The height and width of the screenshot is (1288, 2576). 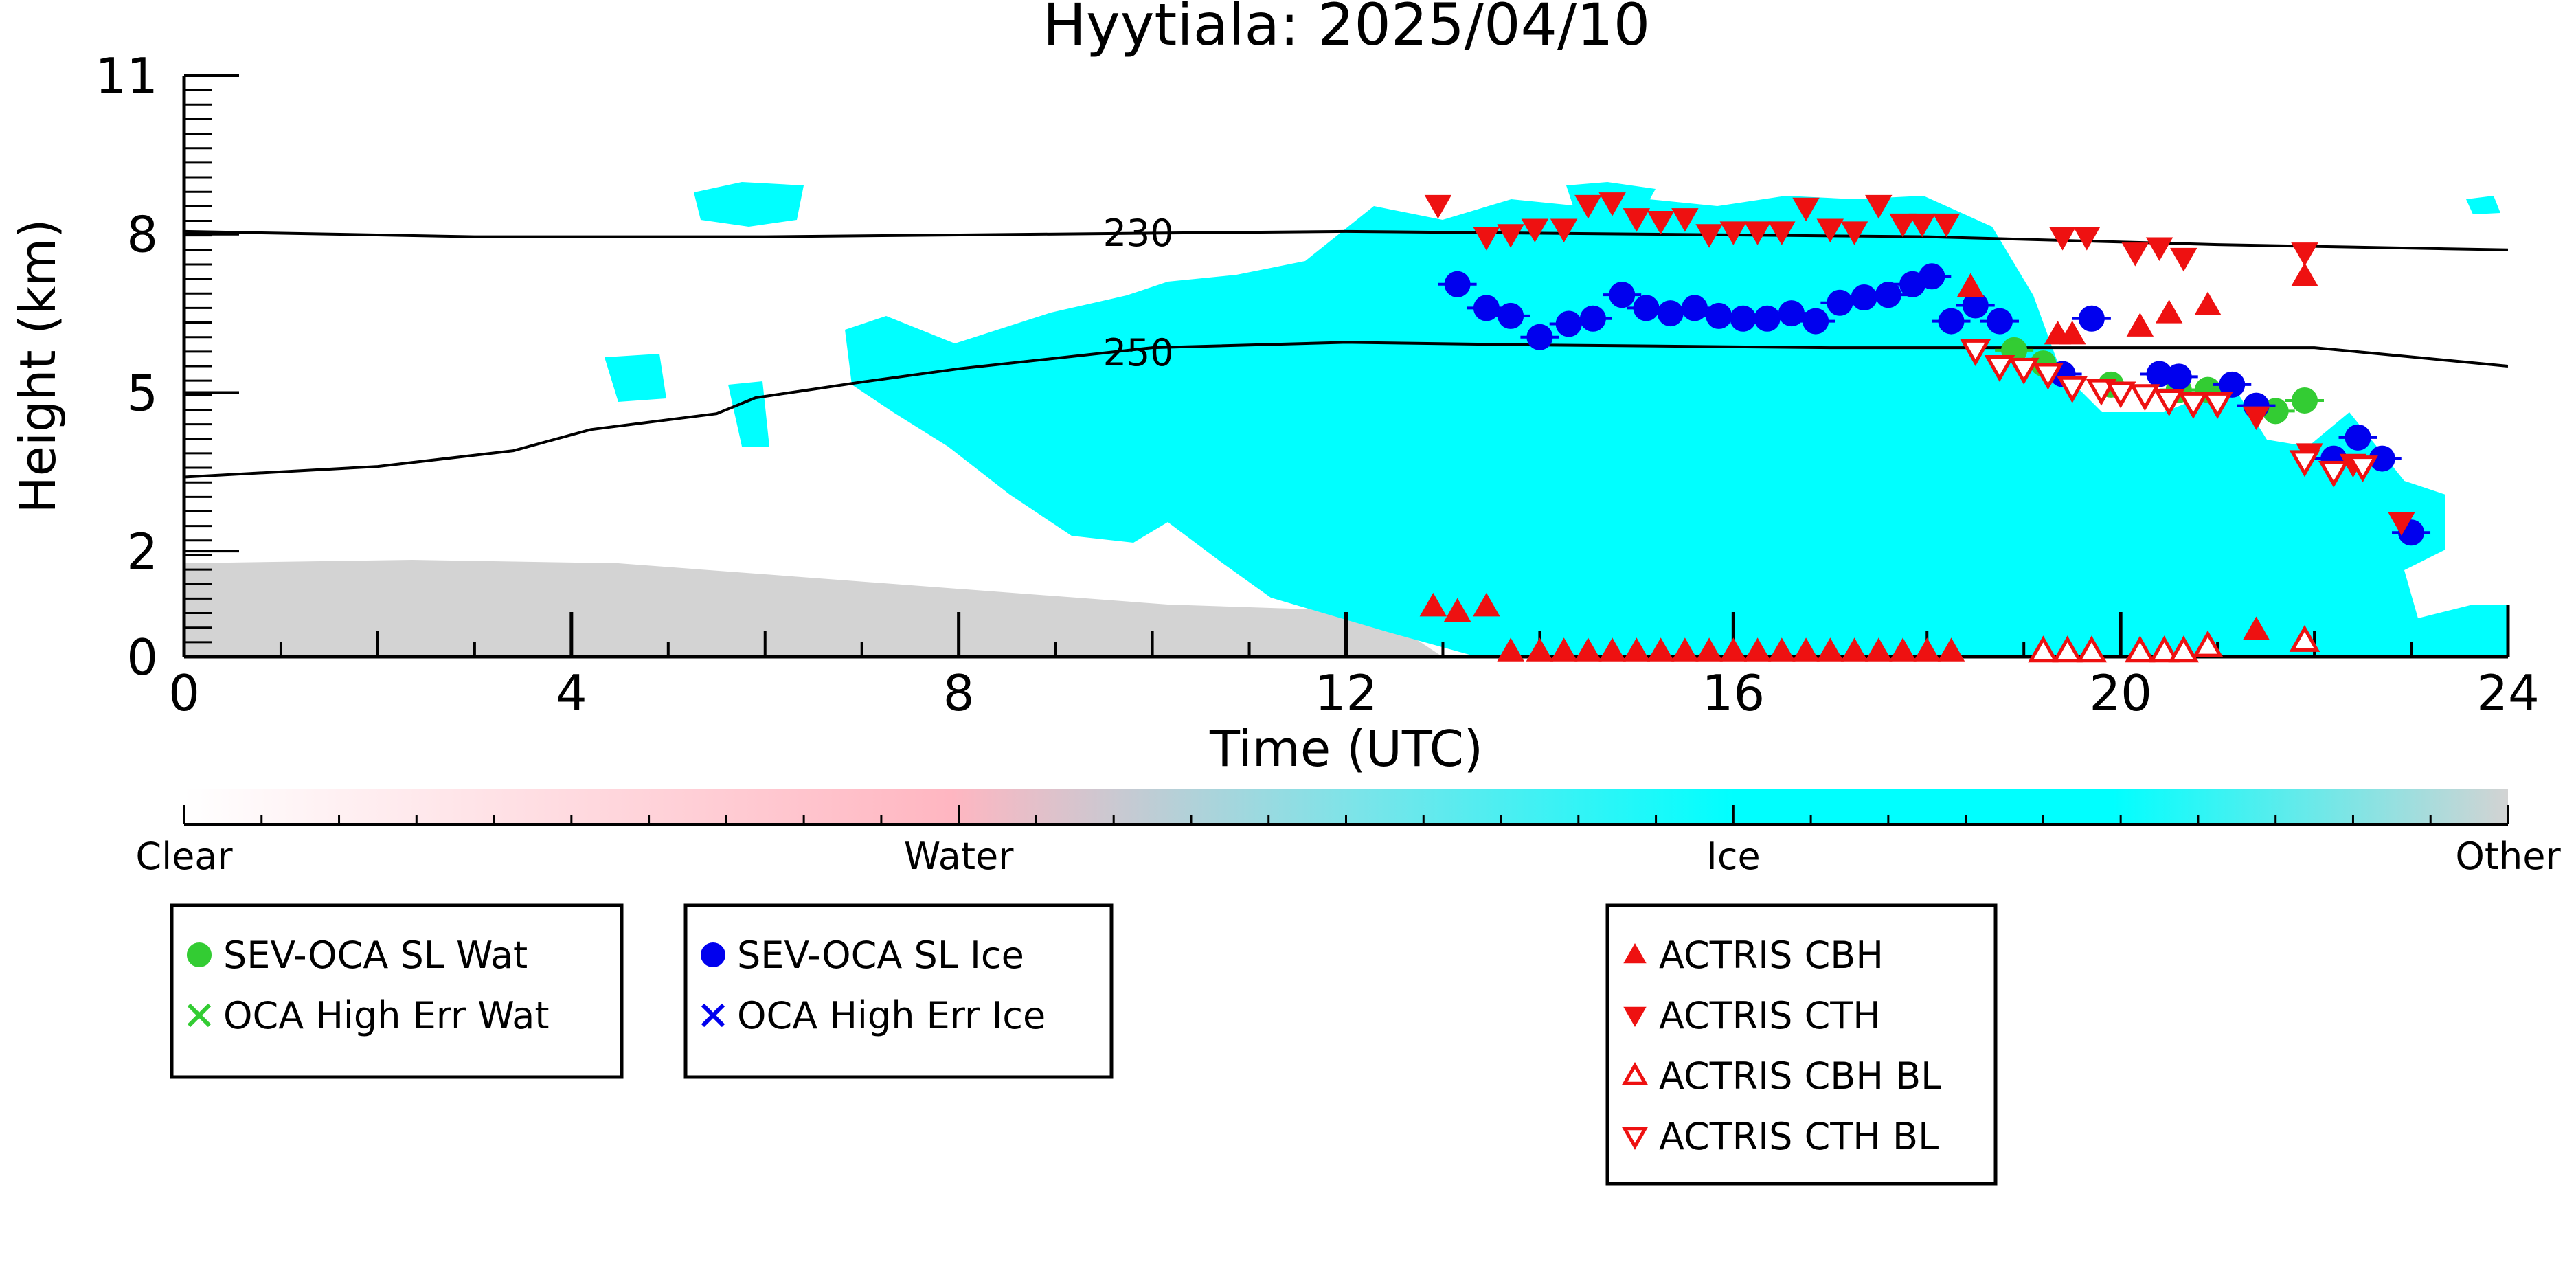 I want to click on colorbar-label: Clear, so click(x=184, y=856).